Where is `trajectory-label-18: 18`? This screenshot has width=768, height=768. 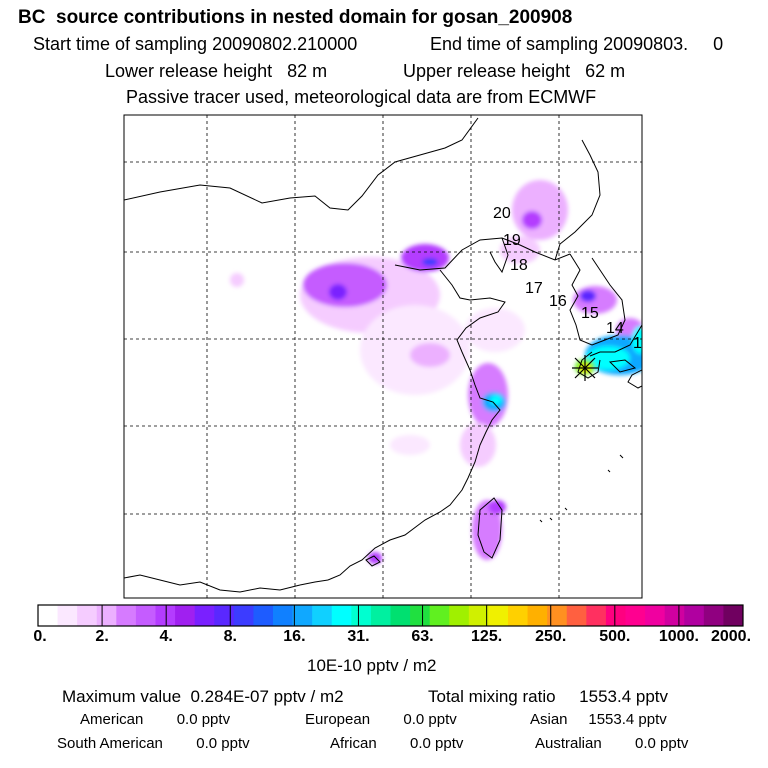
trajectory-label-18: 18 is located at coordinates (519, 265).